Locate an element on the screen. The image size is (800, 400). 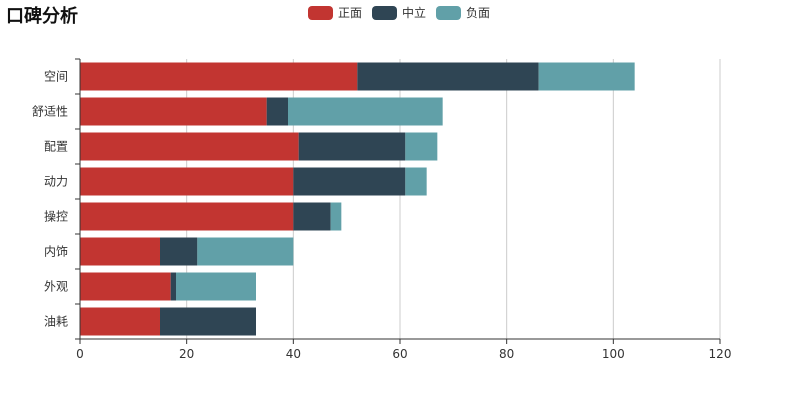
legend-label-positive: 正面 is located at coordinates (350, 13).